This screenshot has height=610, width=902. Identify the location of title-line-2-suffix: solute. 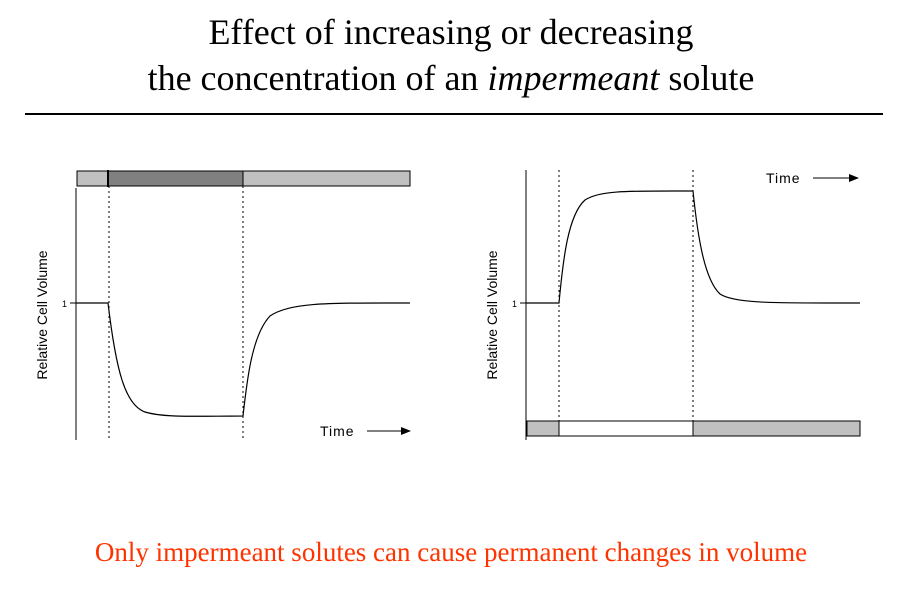
(707, 78).